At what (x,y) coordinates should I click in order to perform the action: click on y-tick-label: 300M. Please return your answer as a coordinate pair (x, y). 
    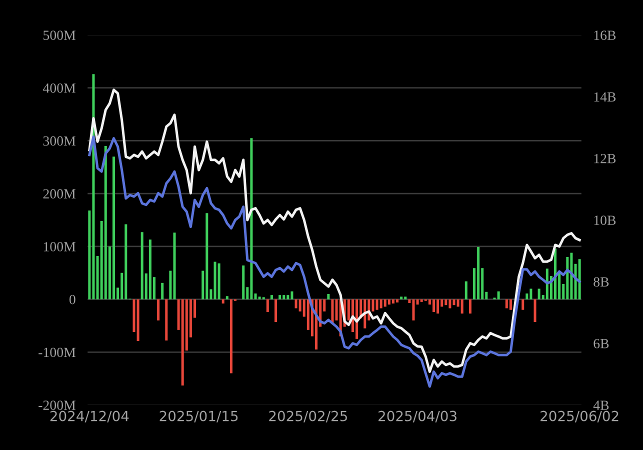
    Looking at the image, I should click on (59, 141).